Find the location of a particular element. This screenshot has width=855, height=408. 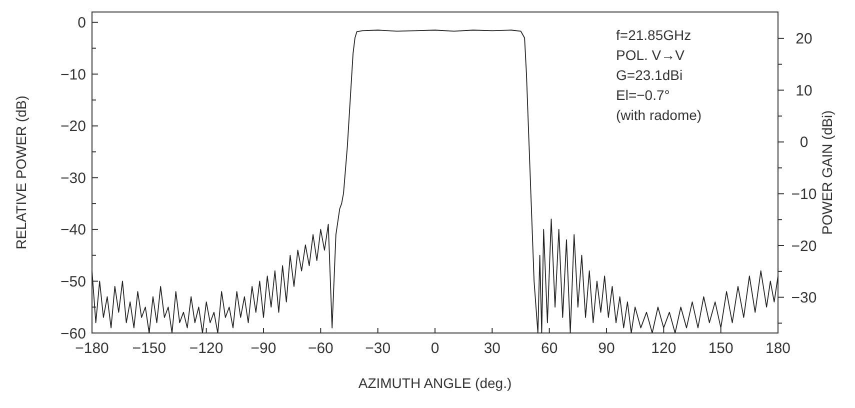

annotation: El=−0.7° is located at coordinates (643, 95).